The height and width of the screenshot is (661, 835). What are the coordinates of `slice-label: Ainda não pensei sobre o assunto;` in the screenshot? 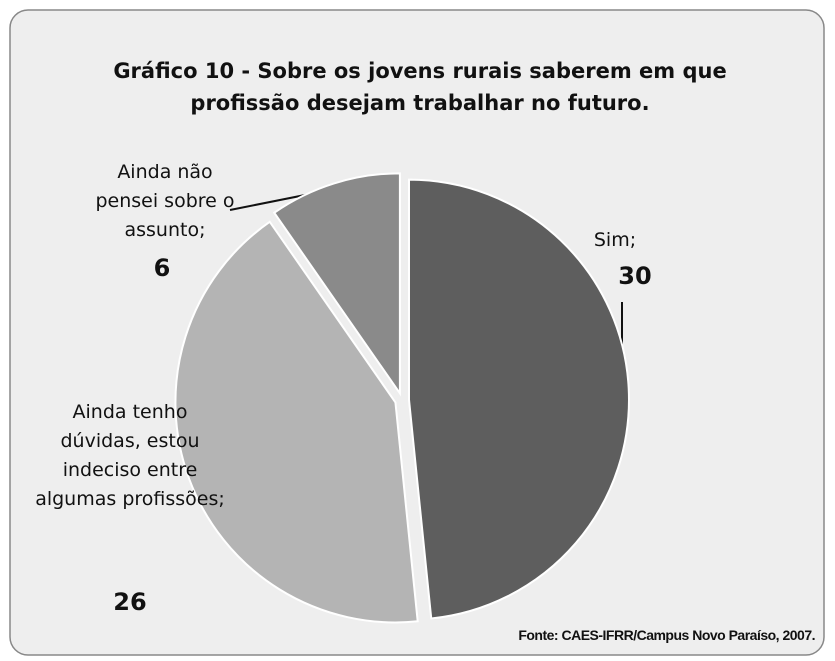 It's located at (165, 201).